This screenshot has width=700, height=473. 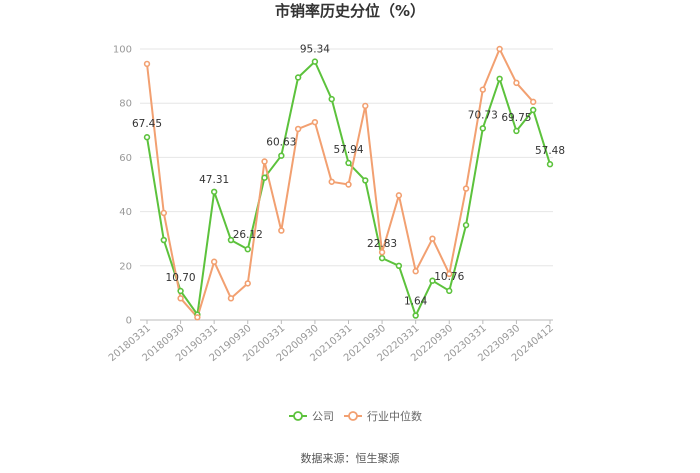 What do you see at coordinates (125, 104) in the screenshot?
I see `y-tick-label: 80` at bounding box center [125, 104].